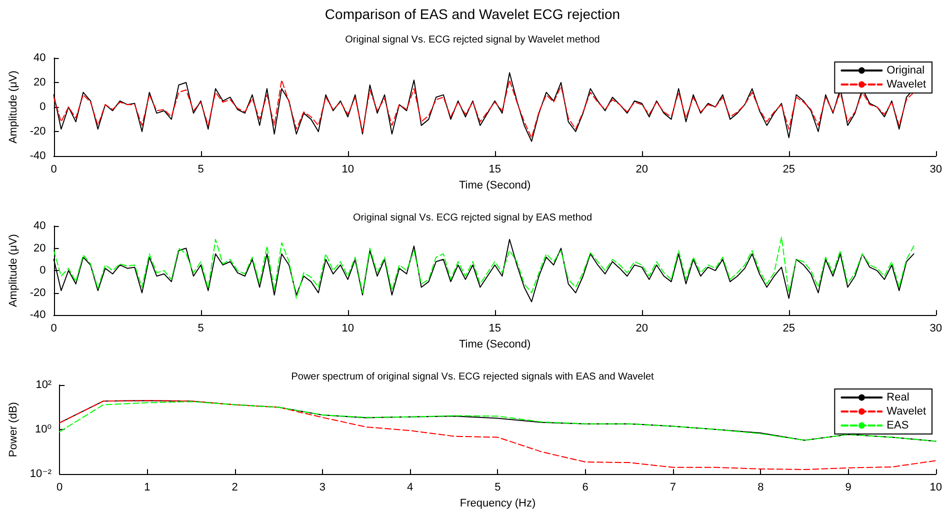 Image resolution: width=945 pixels, height=515 pixels. What do you see at coordinates (905, 70) in the screenshot?
I see `legend-label: Original` at bounding box center [905, 70].